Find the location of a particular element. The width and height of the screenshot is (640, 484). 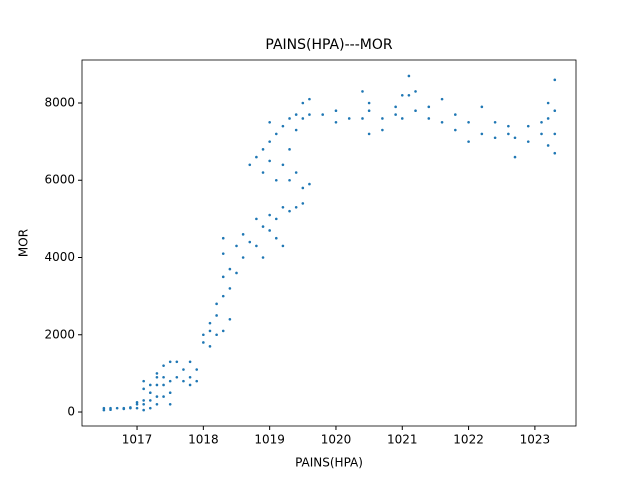

x-tick-label: 1022 is located at coordinates (468, 440).